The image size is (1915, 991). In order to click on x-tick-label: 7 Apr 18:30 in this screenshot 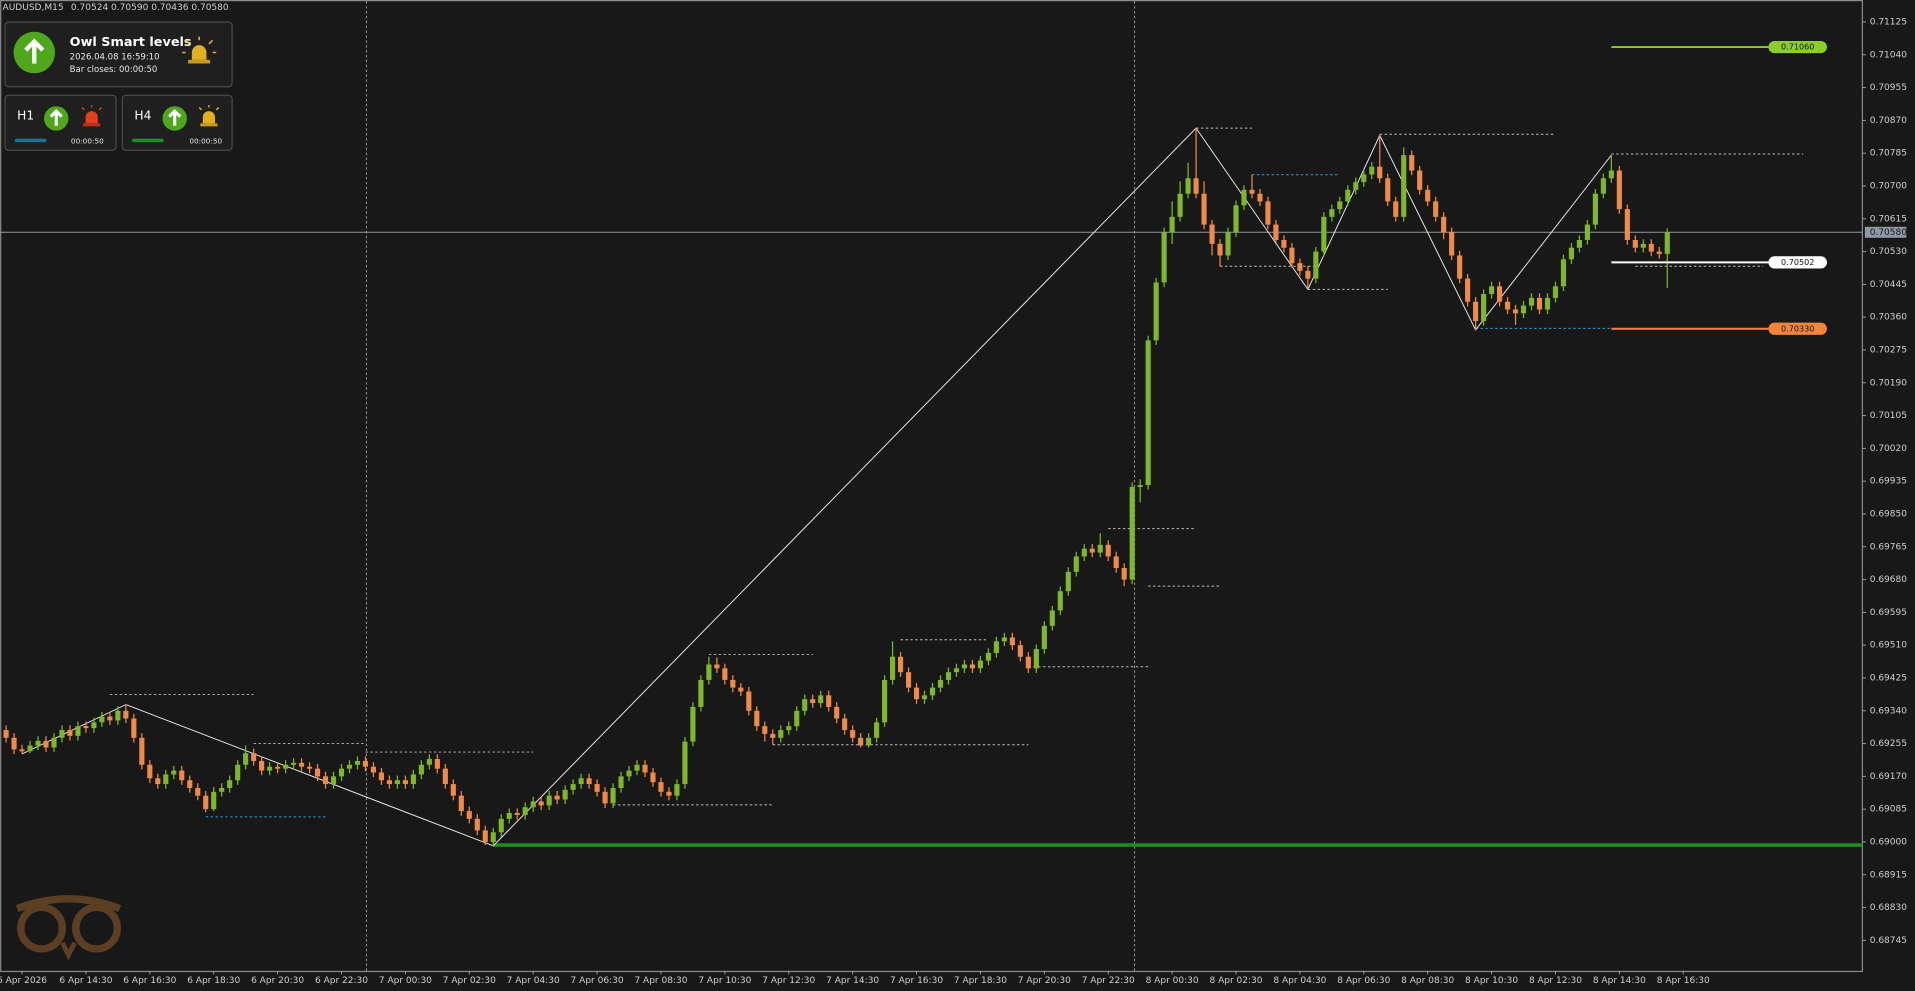, I will do `click(980, 981)`.